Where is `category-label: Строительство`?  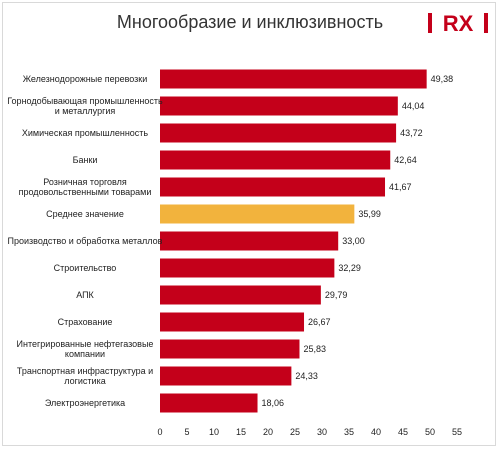
category-label: Строительство is located at coordinates (85, 268).